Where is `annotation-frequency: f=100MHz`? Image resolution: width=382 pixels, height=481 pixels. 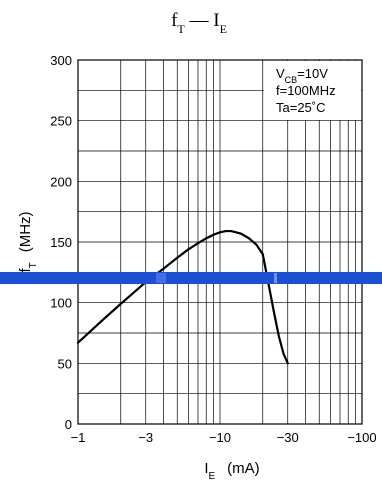 annotation-frequency: f=100MHz is located at coordinates (306, 90).